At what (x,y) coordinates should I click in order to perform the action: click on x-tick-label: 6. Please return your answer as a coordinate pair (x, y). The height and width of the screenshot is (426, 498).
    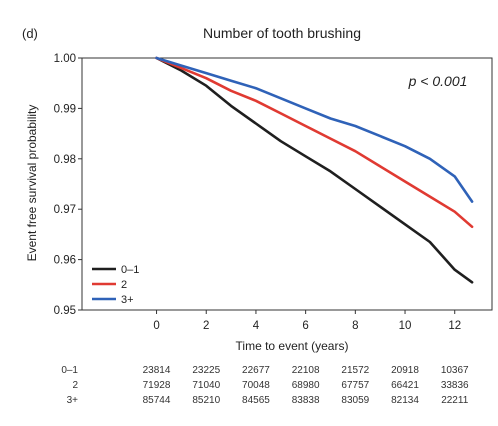
    Looking at the image, I should click on (305, 326).